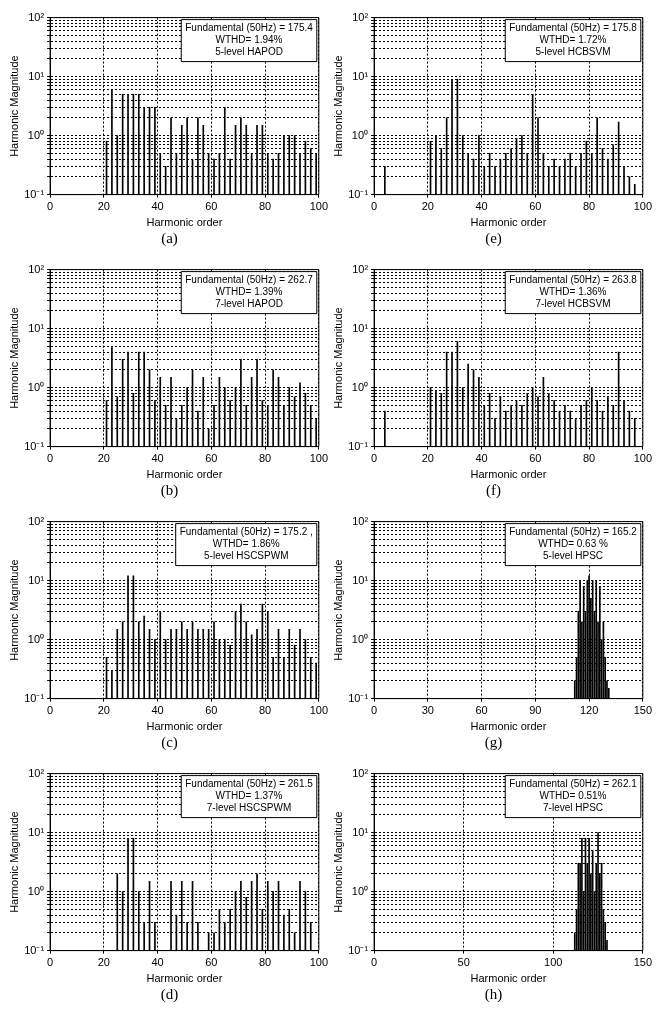 The width and height of the screenshot is (663, 1017). Describe the element at coordinates (463, 962) in the screenshot. I see `x-tick-label: 50` at that location.